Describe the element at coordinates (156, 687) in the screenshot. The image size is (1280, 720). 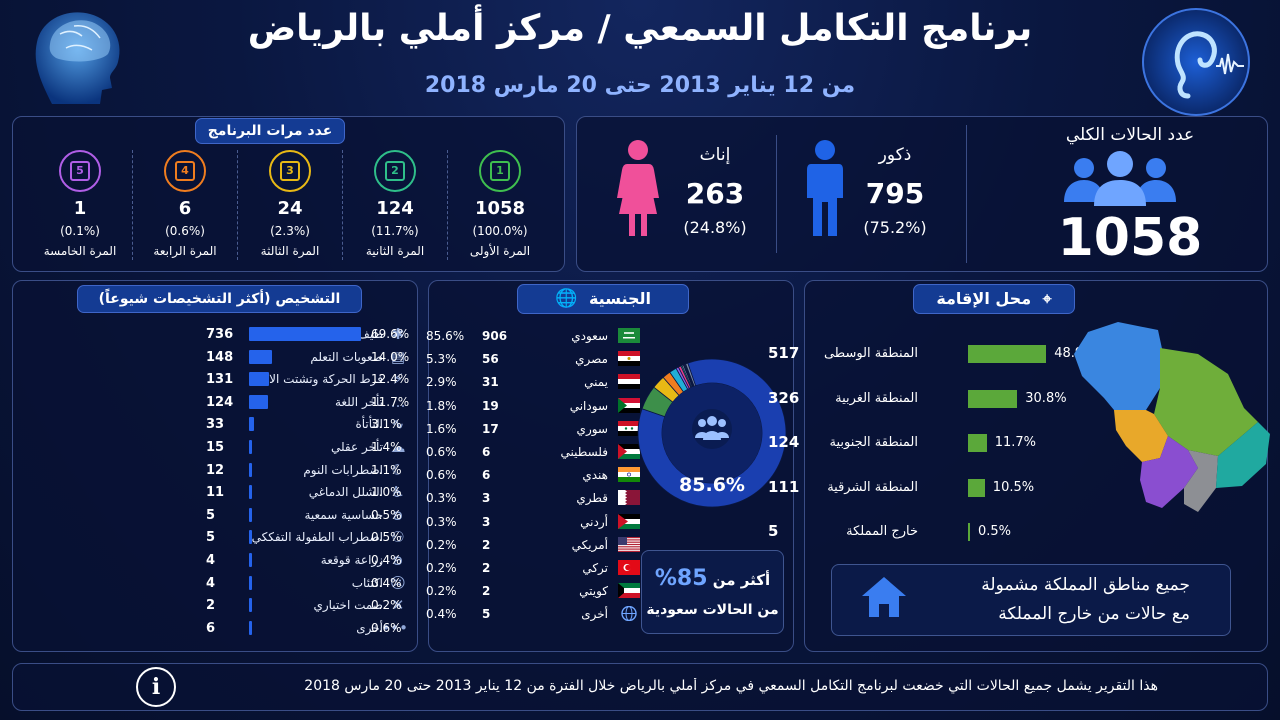
I see `info-icon: i` at that location.